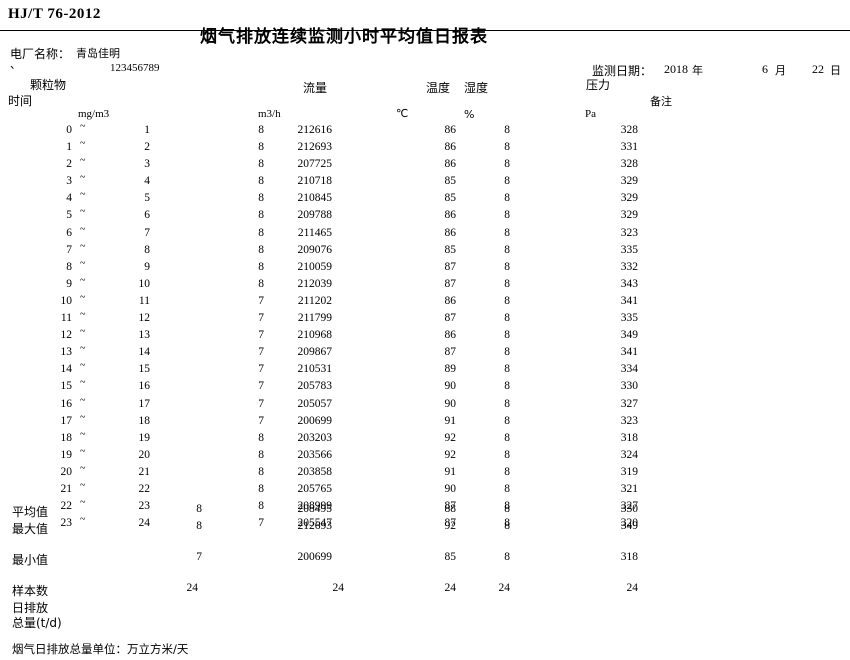 The height and width of the screenshot is (660, 850). I want to click on table-row: 22 ~23 8 208999 87 8 327, so click(425, 507).